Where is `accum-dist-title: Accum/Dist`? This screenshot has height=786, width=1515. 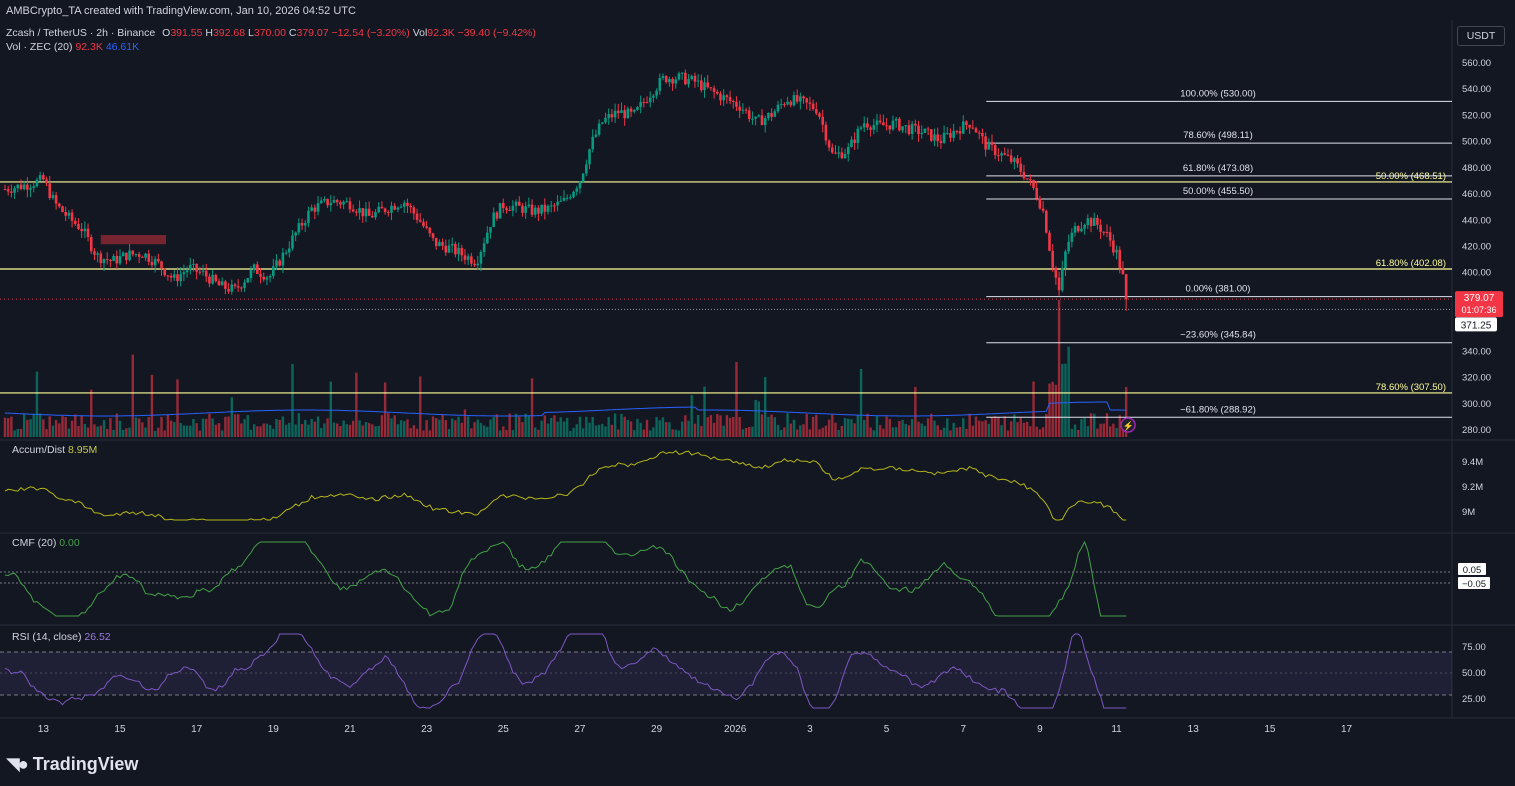
accum-dist-title: Accum/Dist is located at coordinates (39, 450).